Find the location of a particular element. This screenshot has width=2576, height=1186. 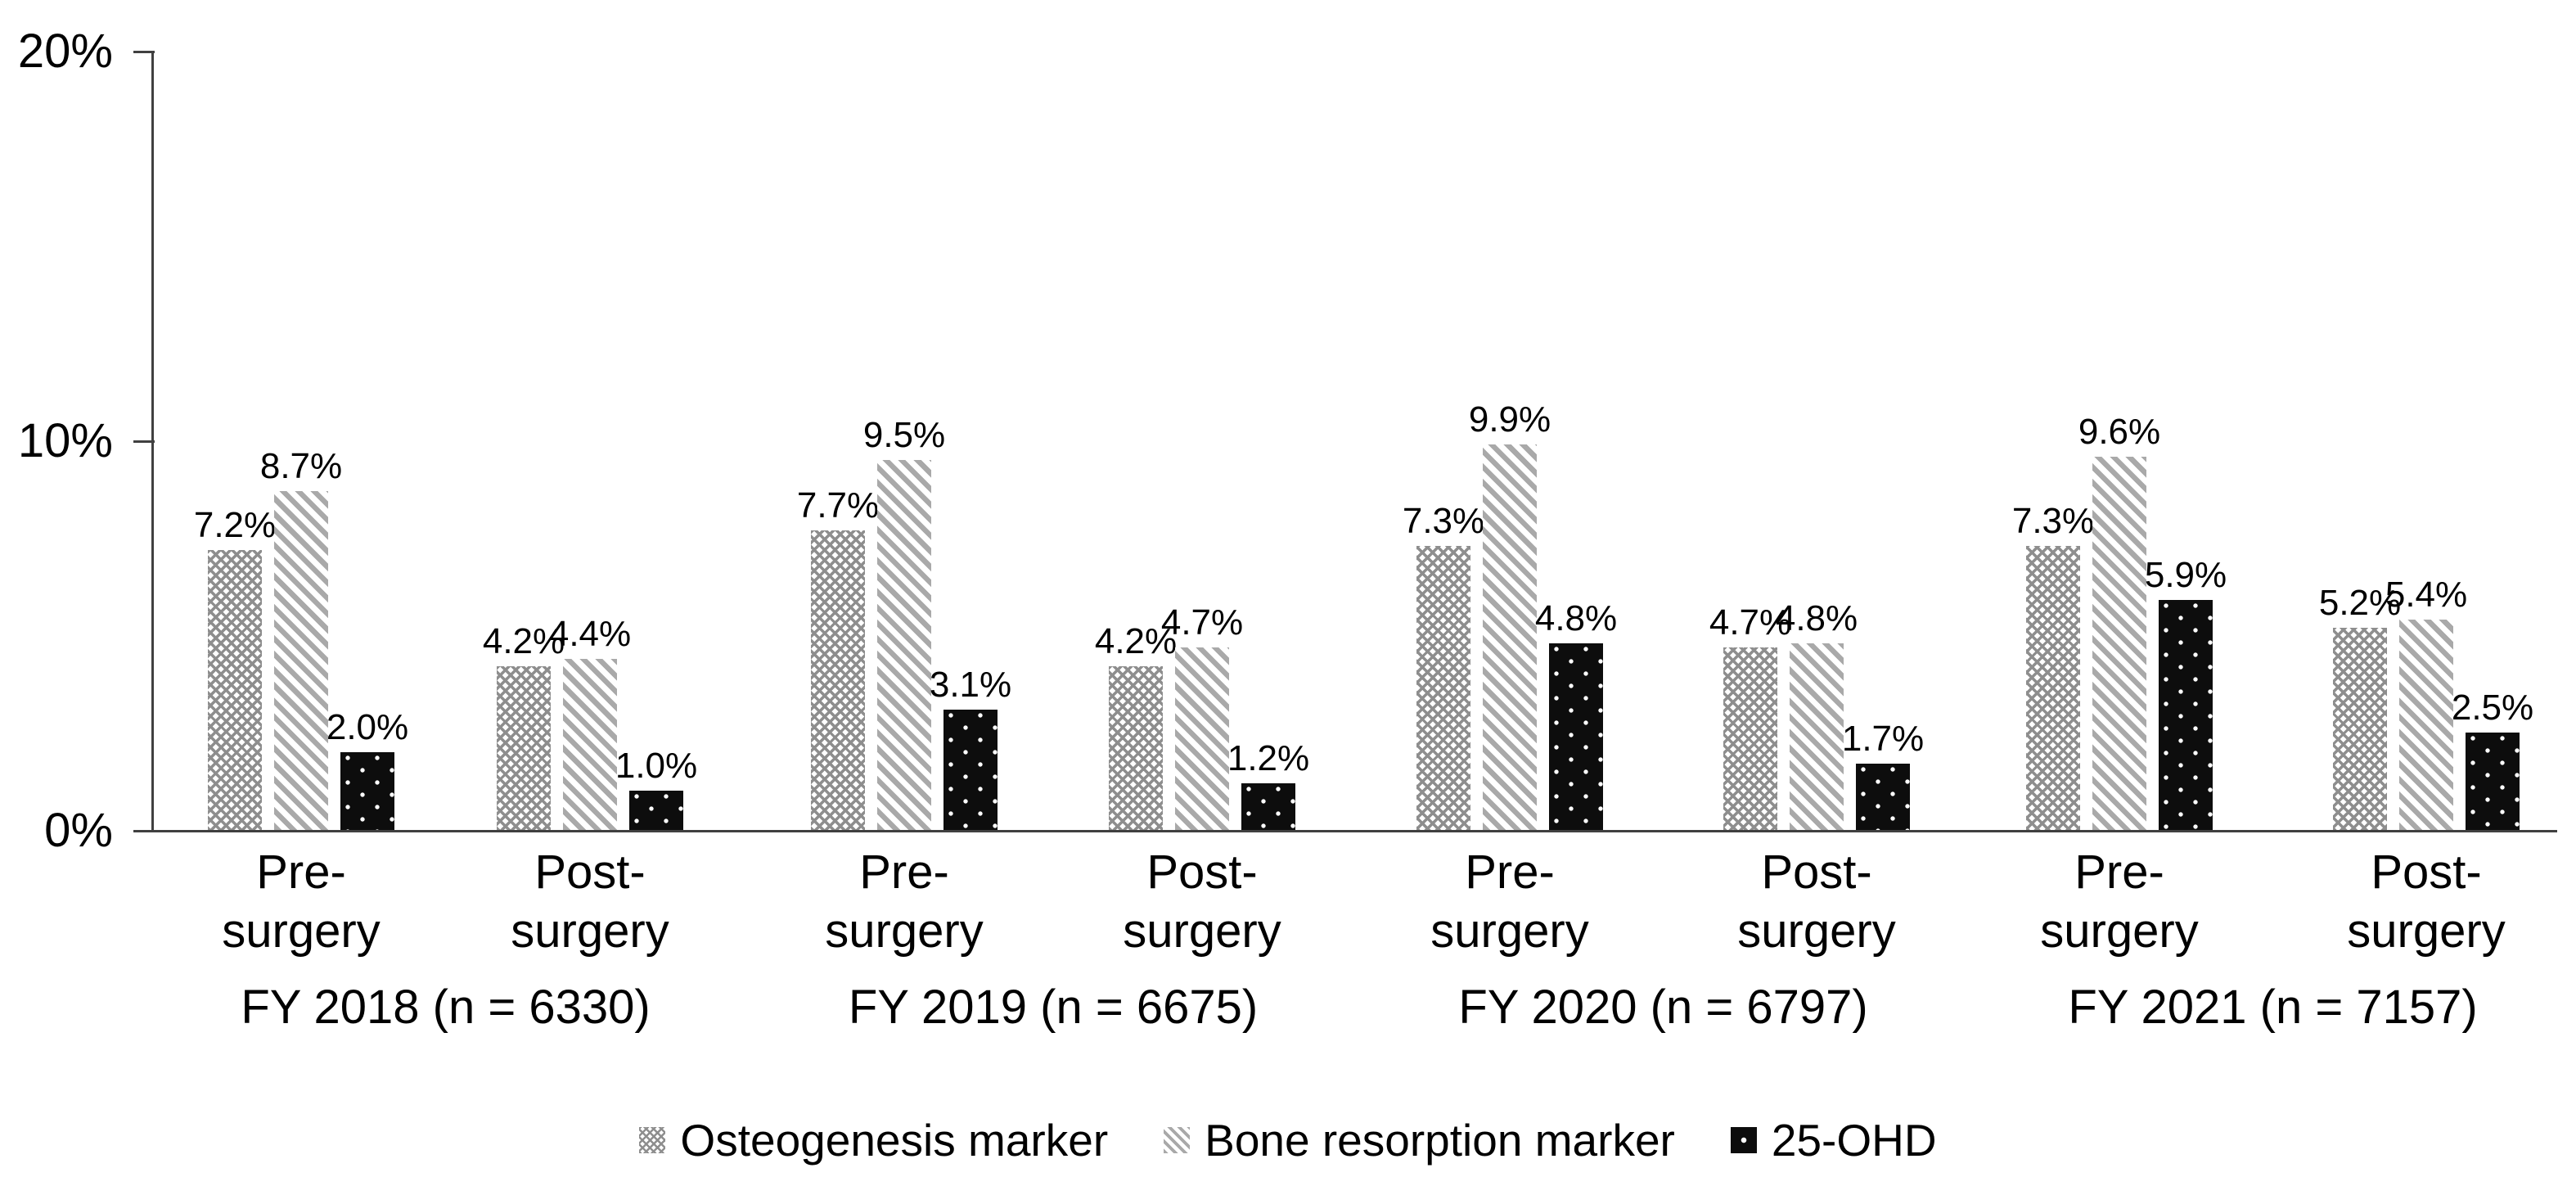

fiscal-year-group-label: FY 2018 (n = 6330) is located at coordinates (446, 1008).